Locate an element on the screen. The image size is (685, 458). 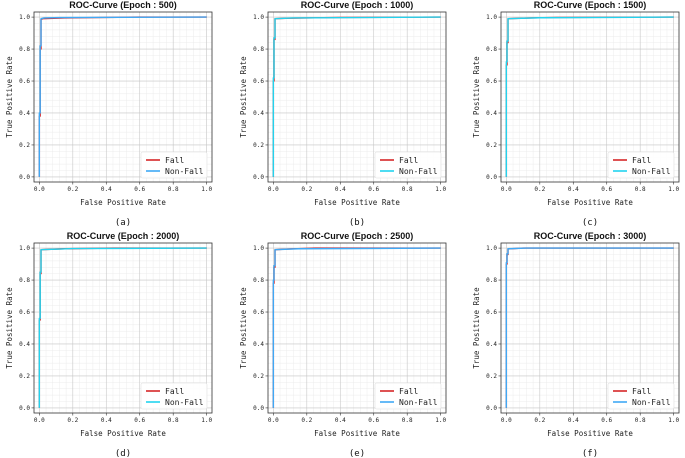
panel-caption: (e) is located at coordinates (357, 453).